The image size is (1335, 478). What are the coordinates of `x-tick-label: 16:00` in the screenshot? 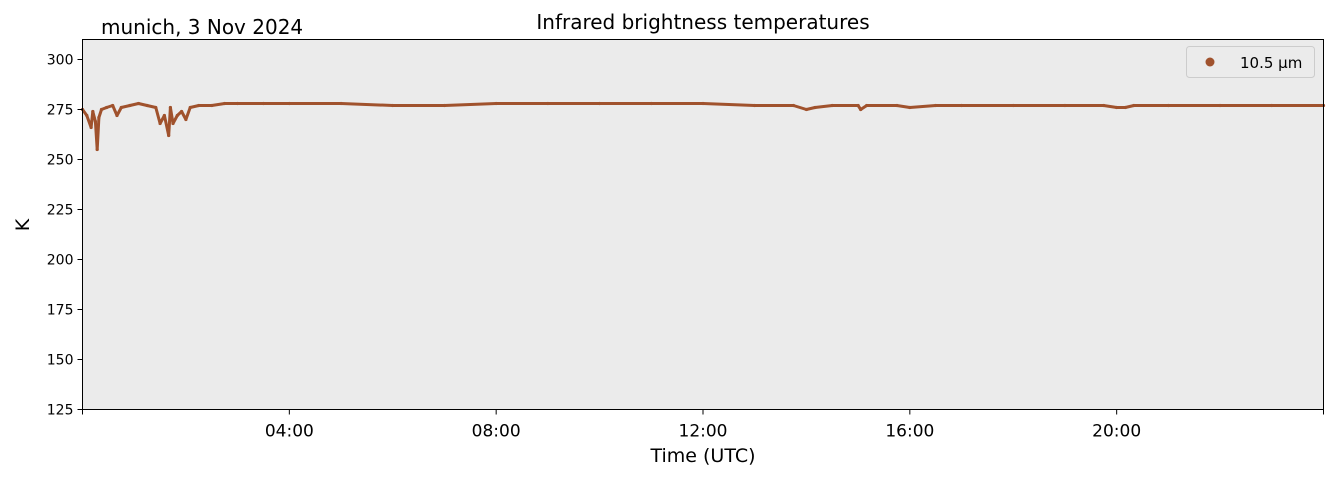 It's located at (909, 432).